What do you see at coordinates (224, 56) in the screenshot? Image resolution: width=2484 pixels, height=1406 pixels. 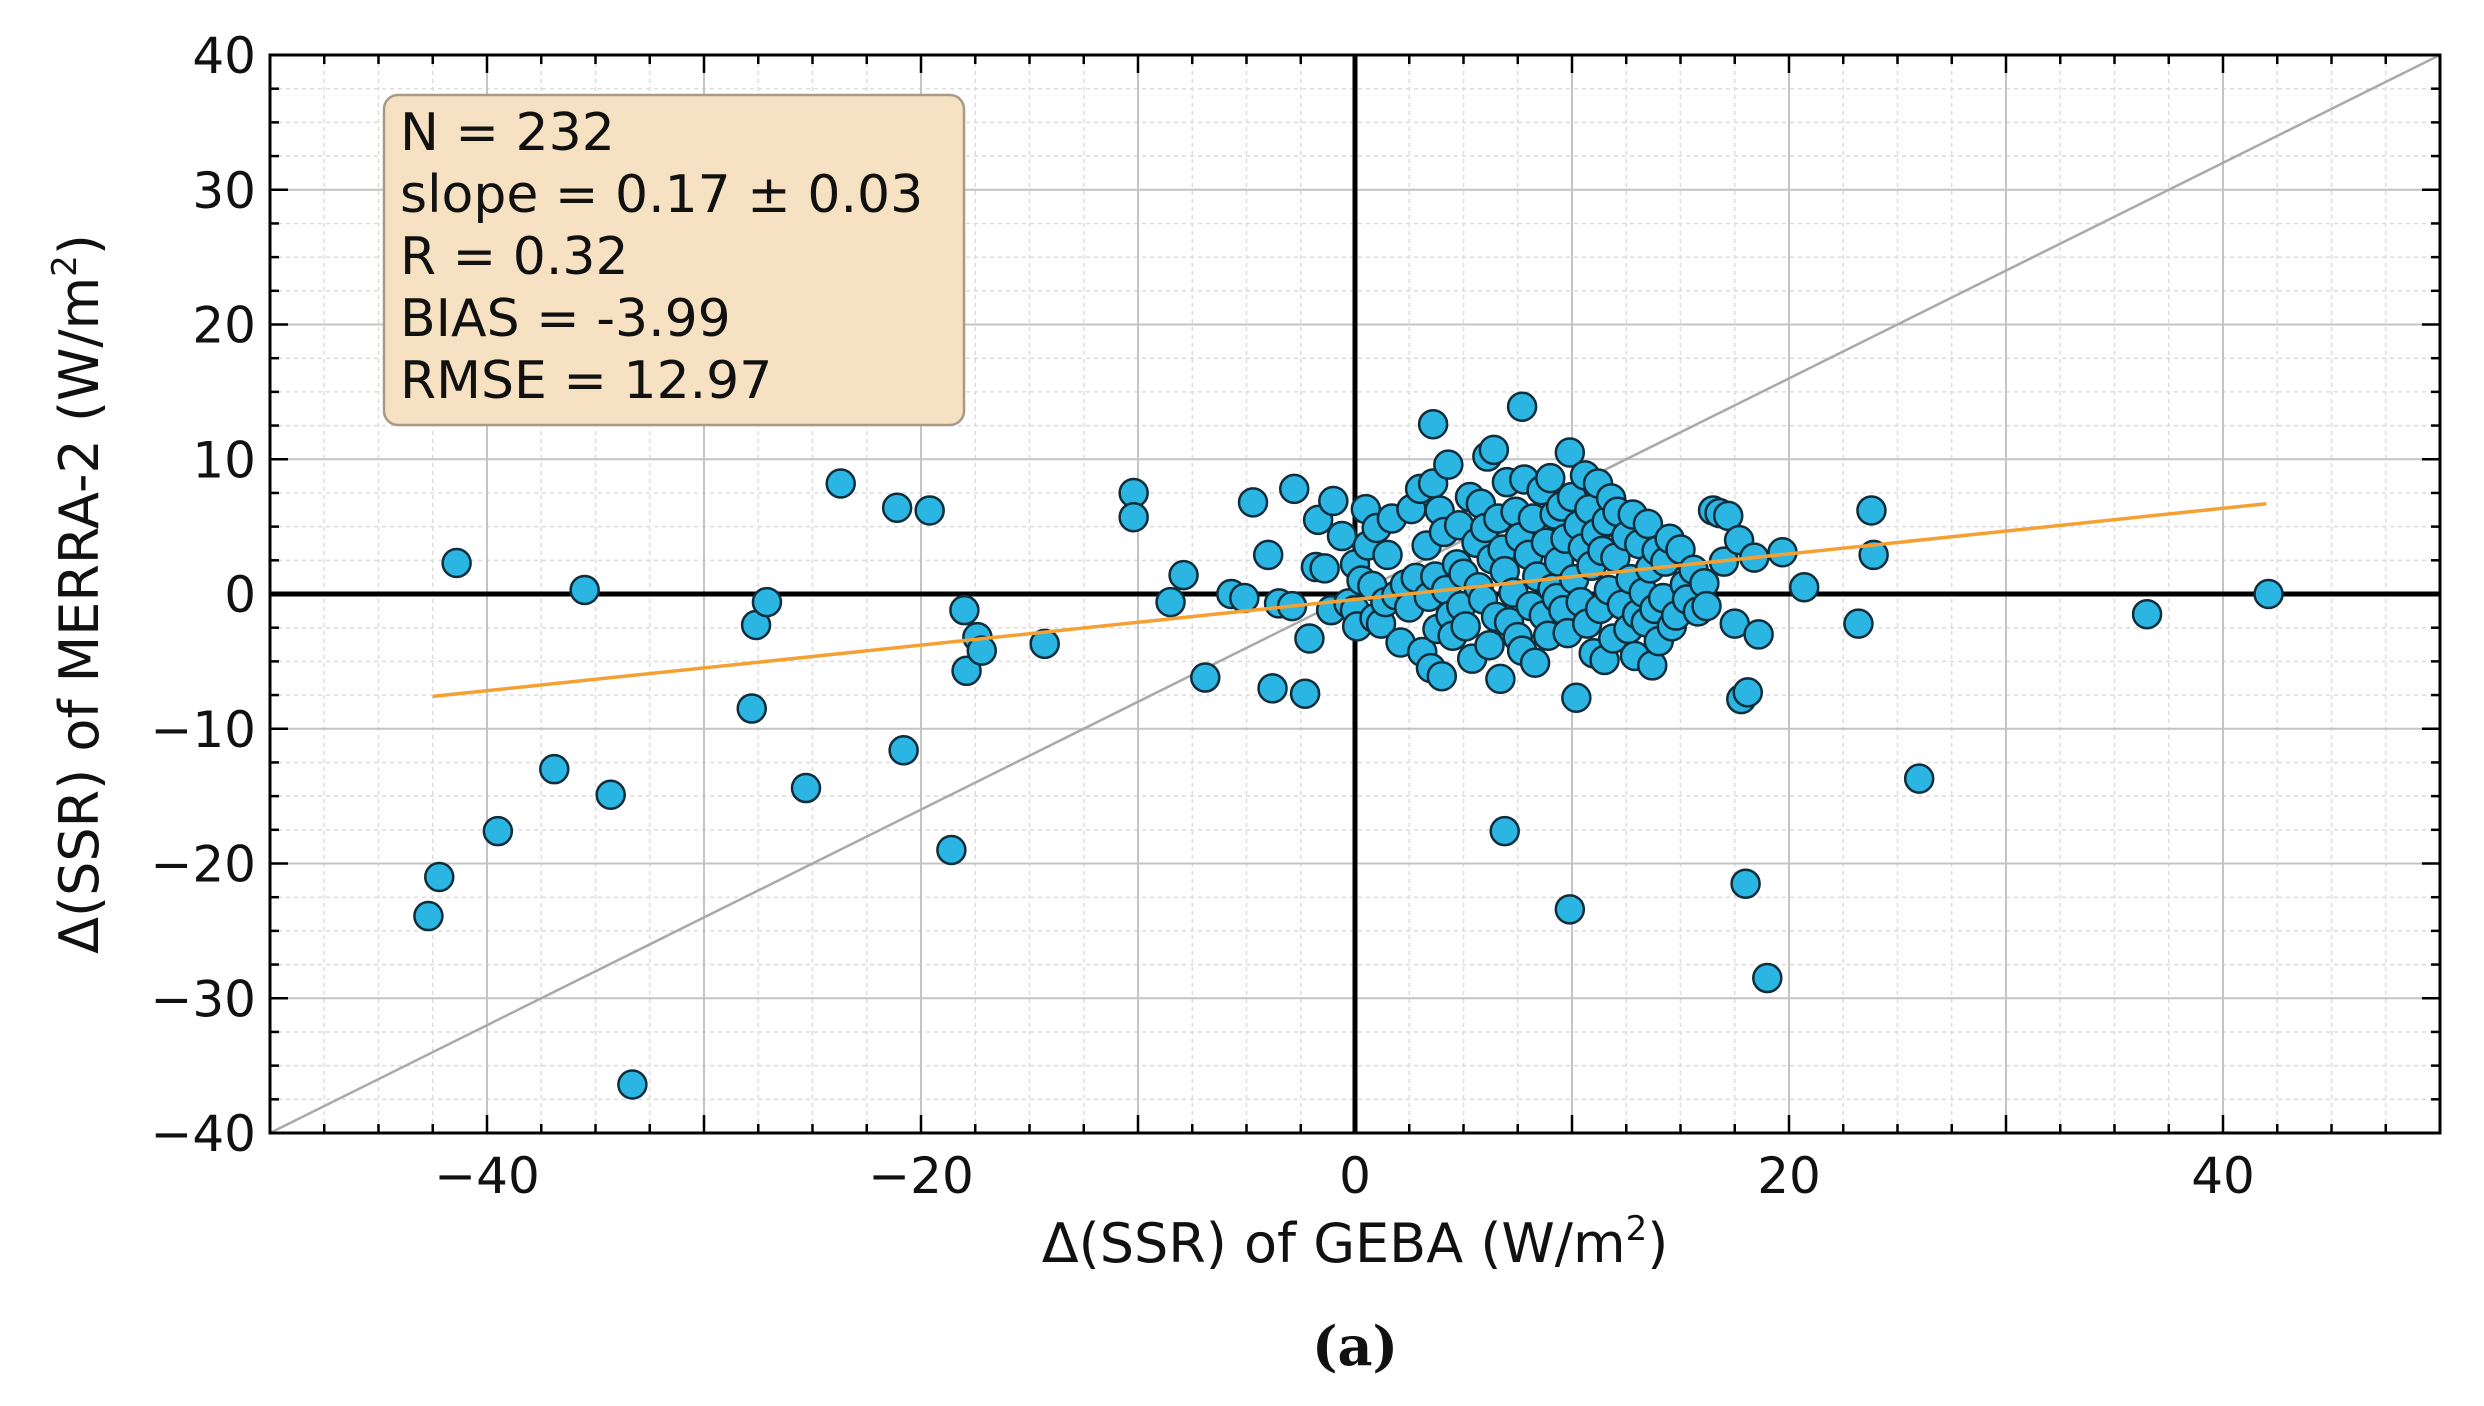 I see `y-tick-label: 40` at bounding box center [224, 56].